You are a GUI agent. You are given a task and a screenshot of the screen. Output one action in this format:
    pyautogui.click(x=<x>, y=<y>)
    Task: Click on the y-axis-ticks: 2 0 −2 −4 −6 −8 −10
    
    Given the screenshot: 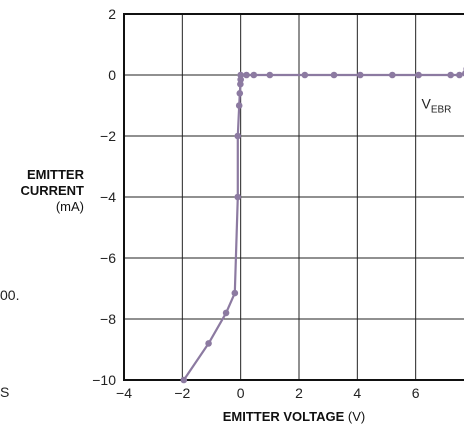 What is the action you would take?
    pyautogui.click(x=104, y=197)
    